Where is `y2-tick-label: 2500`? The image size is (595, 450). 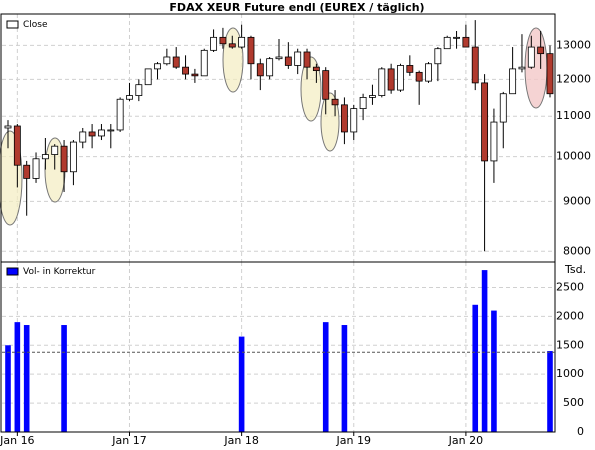 y2-tick-label: 2500 is located at coordinates (570, 286).